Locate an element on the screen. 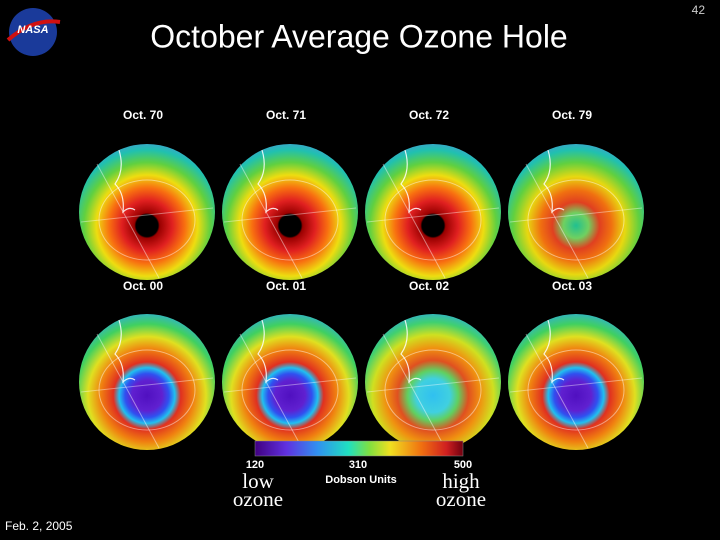 The height and width of the screenshot is (540, 720). low-label: low ozone is located at coordinates (258, 491).